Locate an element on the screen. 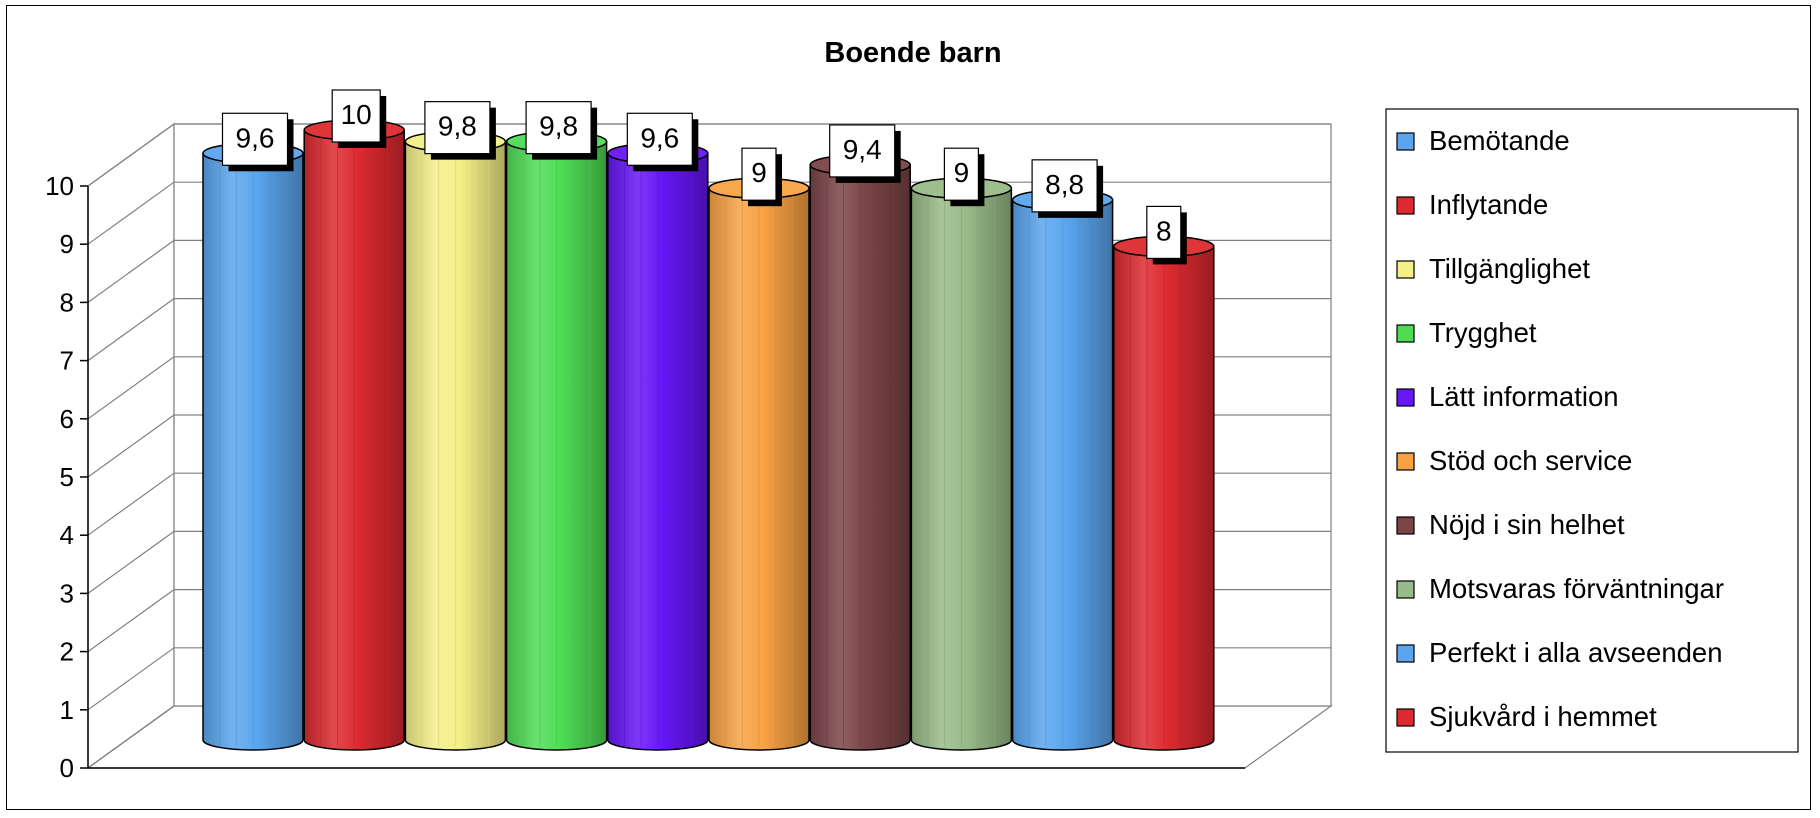 The width and height of the screenshot is (1820, 818). legend-item: Bemötande is located at coordinates (1483, 140).